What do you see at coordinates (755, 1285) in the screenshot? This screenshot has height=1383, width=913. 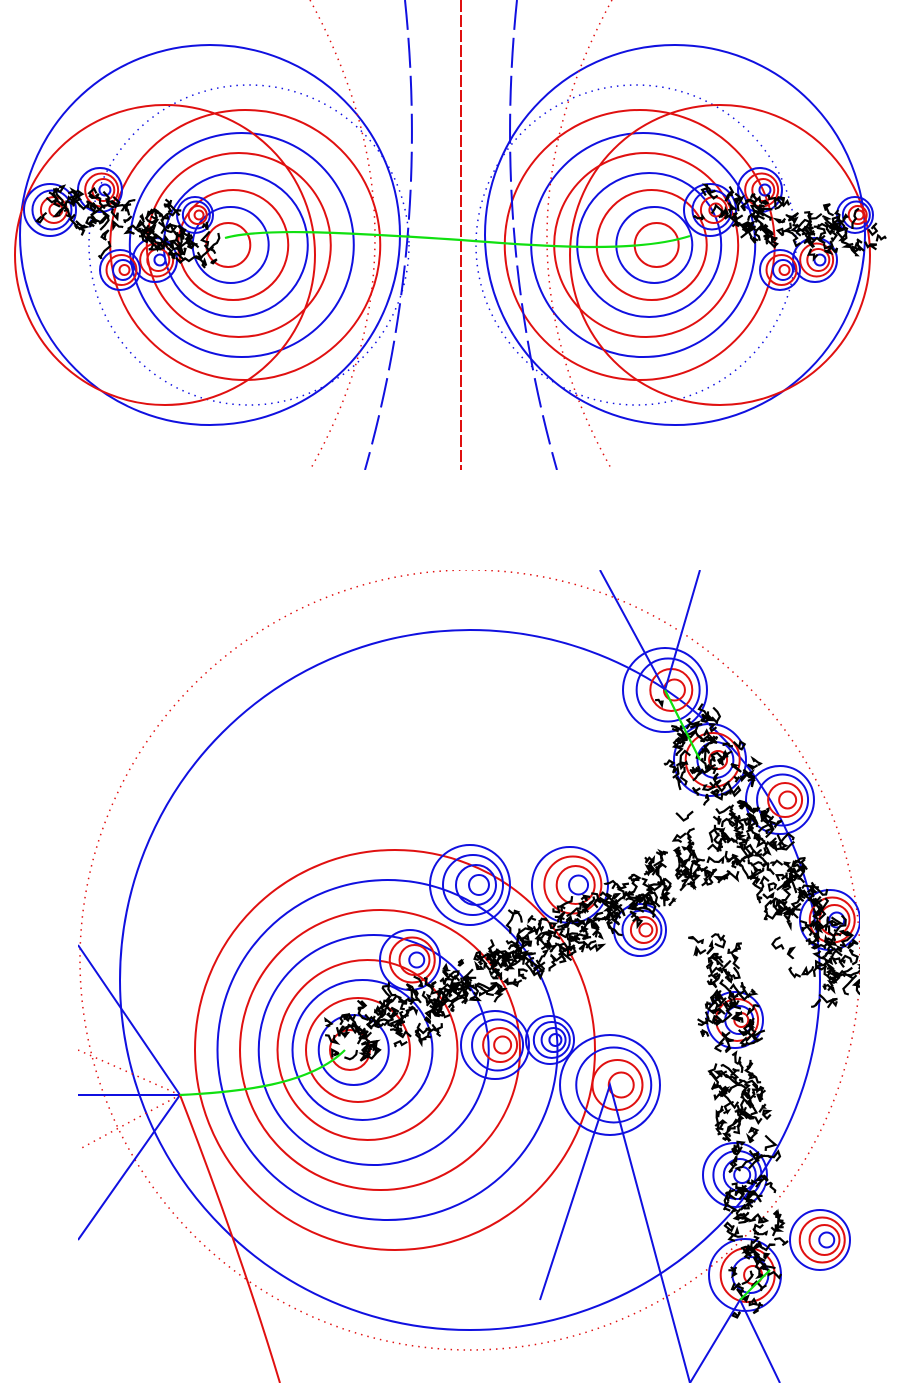 I see `external-ray` at bounding box center [755, 1285].